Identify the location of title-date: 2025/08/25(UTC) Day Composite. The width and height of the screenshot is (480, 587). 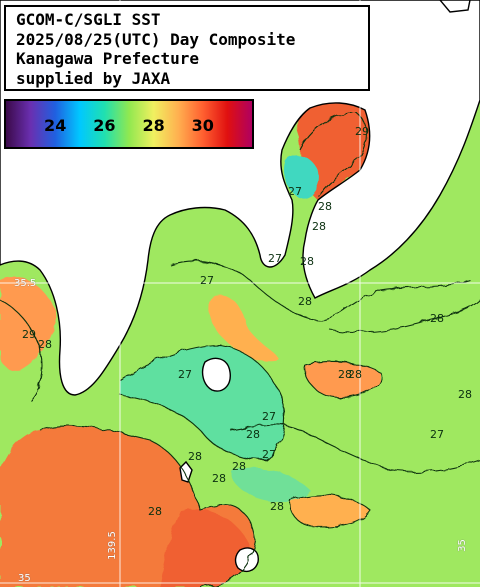
(156, 39).